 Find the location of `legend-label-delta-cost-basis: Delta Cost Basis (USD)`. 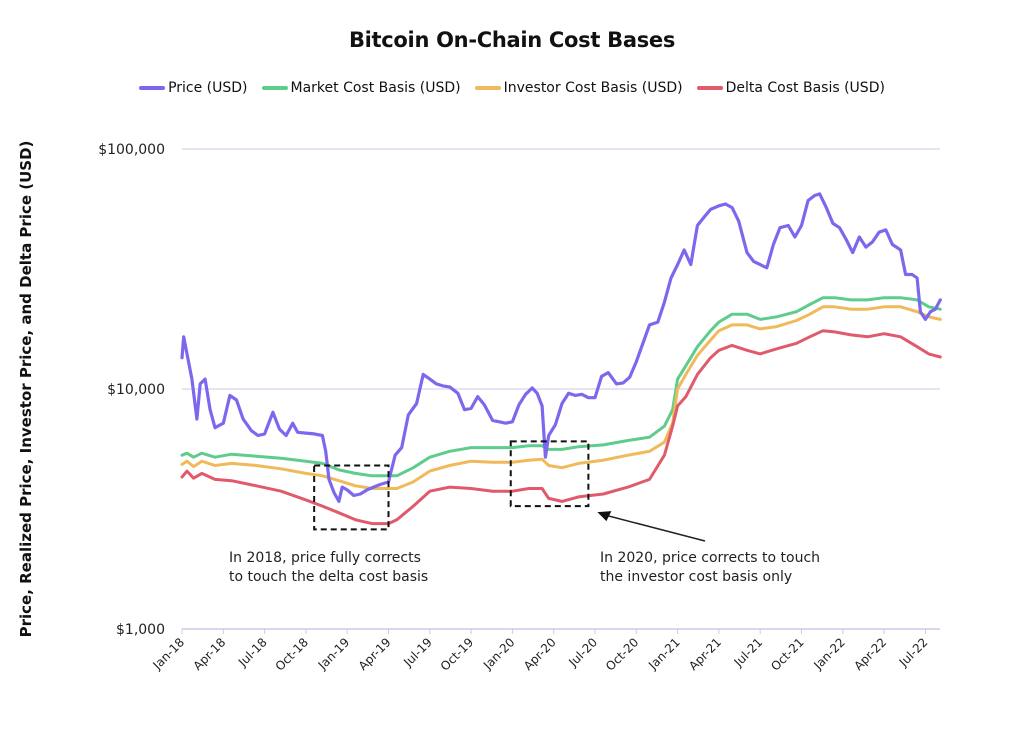

legend-label-delta-cost-basis: Delta Cost Basis (USD) is located at coordinates (805, 88).